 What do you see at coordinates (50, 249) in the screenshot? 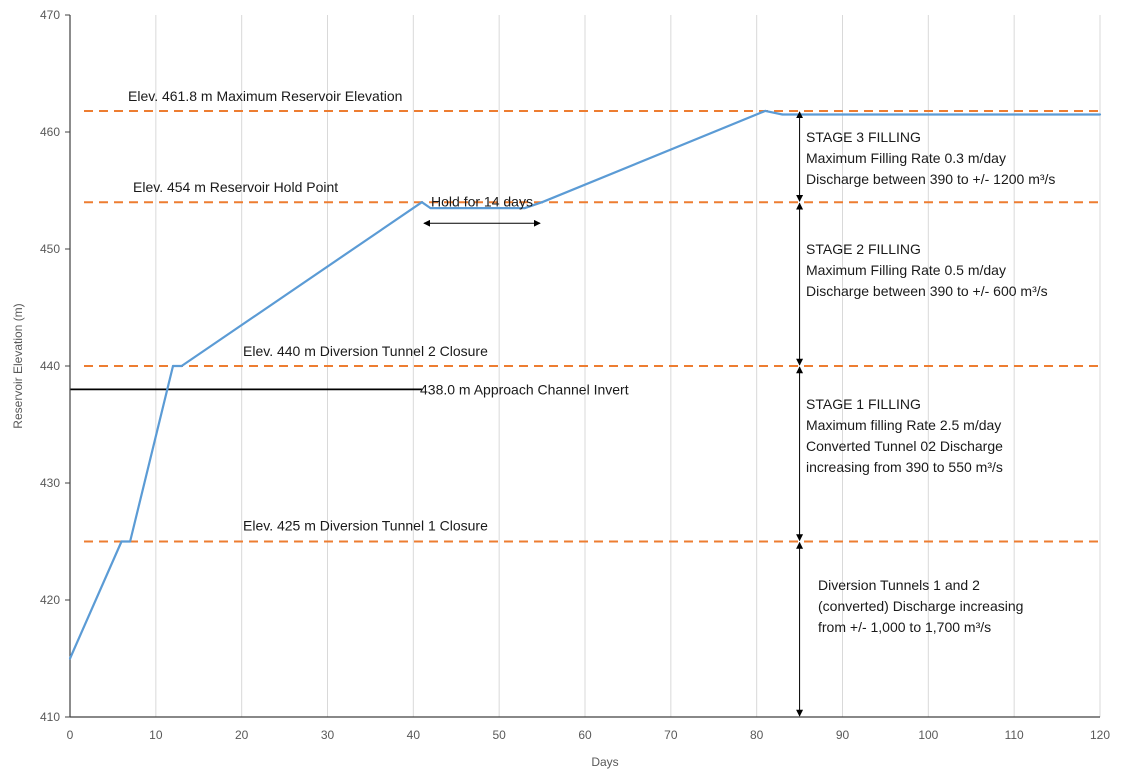
I see `y-tick-label: 450` at bounding box center [50, 249].